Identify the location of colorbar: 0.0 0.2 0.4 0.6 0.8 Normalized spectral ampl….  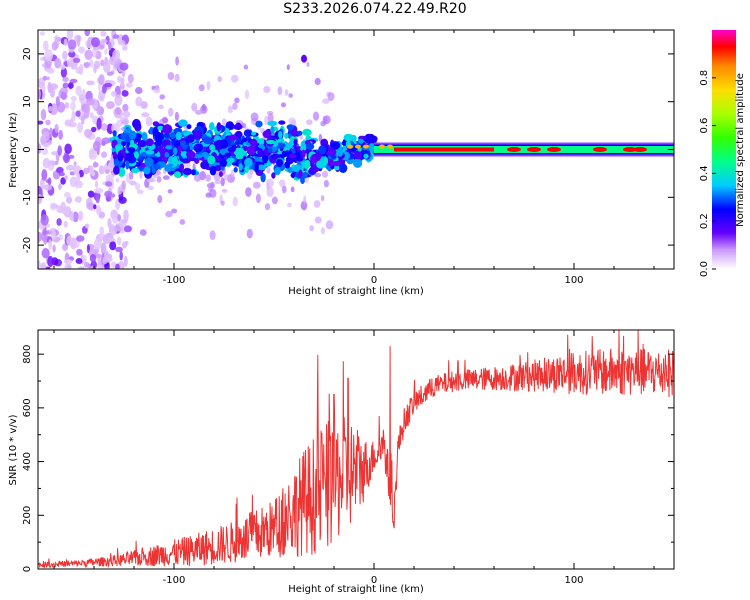
(722, 153).